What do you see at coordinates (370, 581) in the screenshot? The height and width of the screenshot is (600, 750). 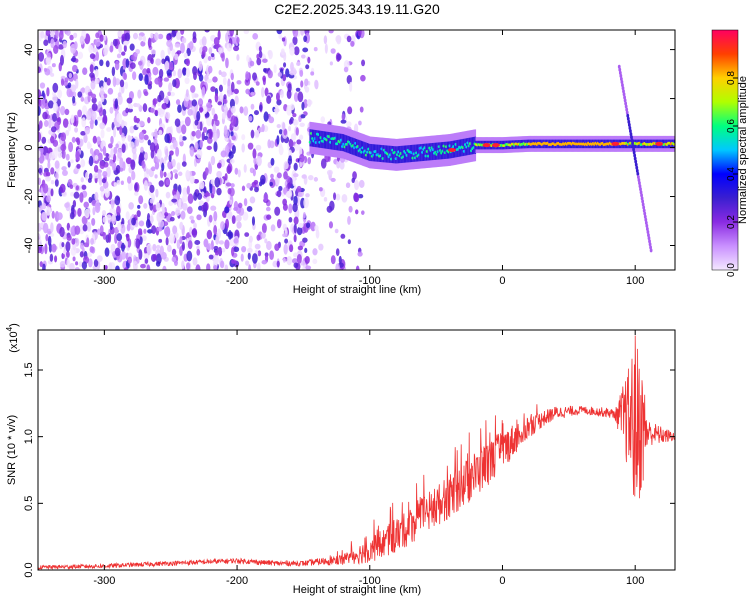 I see `snr-x-tick-label: -100` at bounding box center [370, 581].